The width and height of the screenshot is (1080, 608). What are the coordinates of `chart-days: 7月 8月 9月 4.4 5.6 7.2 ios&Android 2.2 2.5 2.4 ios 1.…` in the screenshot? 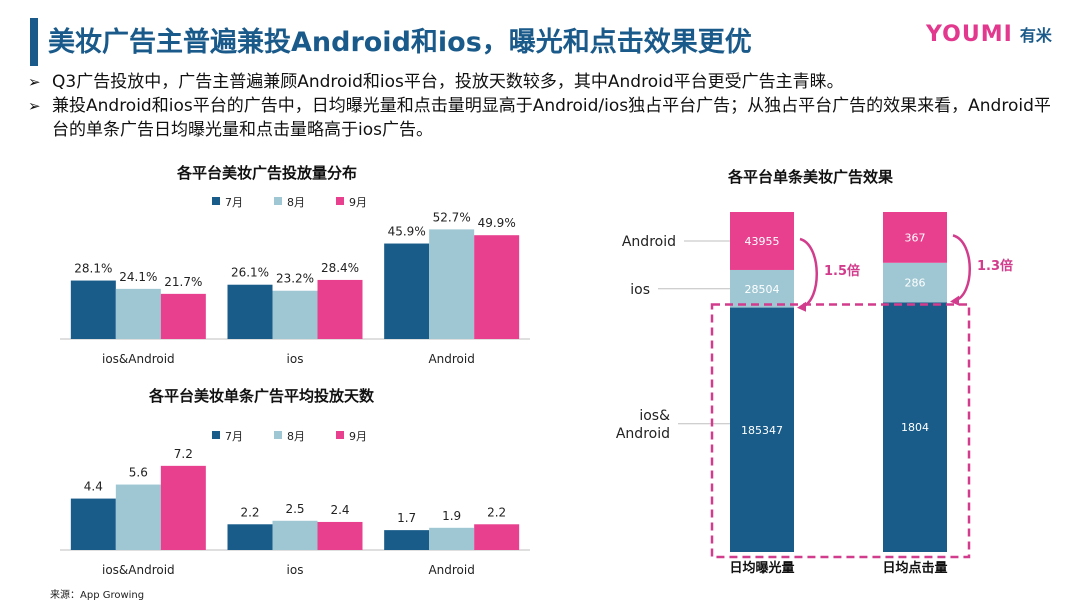 It's located at (295, 503).